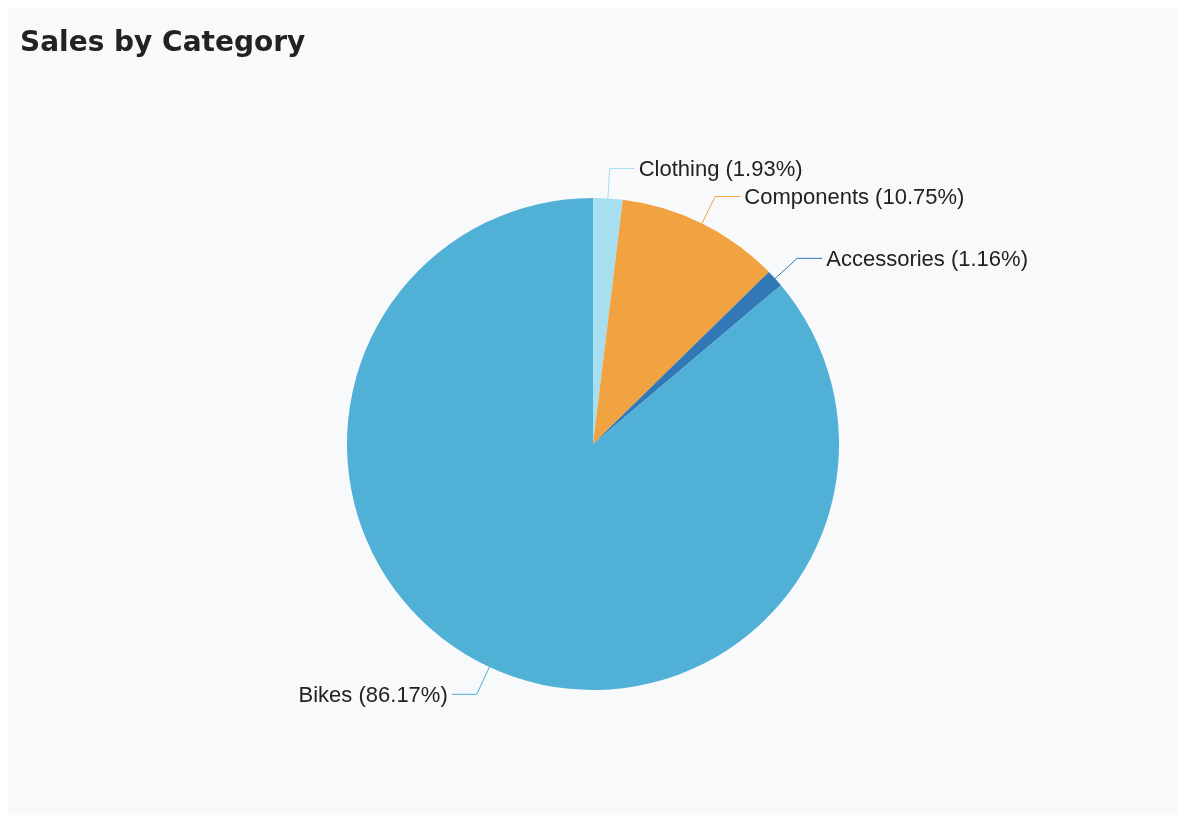 This screenshot has width=1185, height=823. Describe the element at coordinates (720, 169) in the screenshot. I see `slice-label: Clothing (1.93%)` at that location.